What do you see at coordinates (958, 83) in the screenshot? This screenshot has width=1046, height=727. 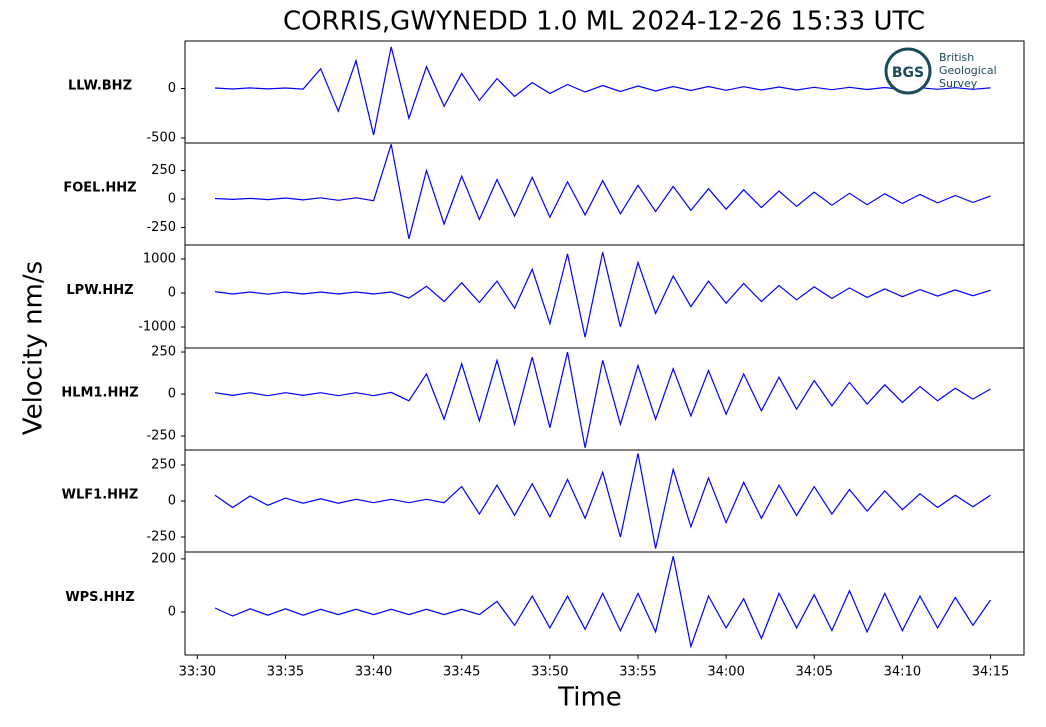 I see `logo-text: Survey` at bounding box center [958, 83].